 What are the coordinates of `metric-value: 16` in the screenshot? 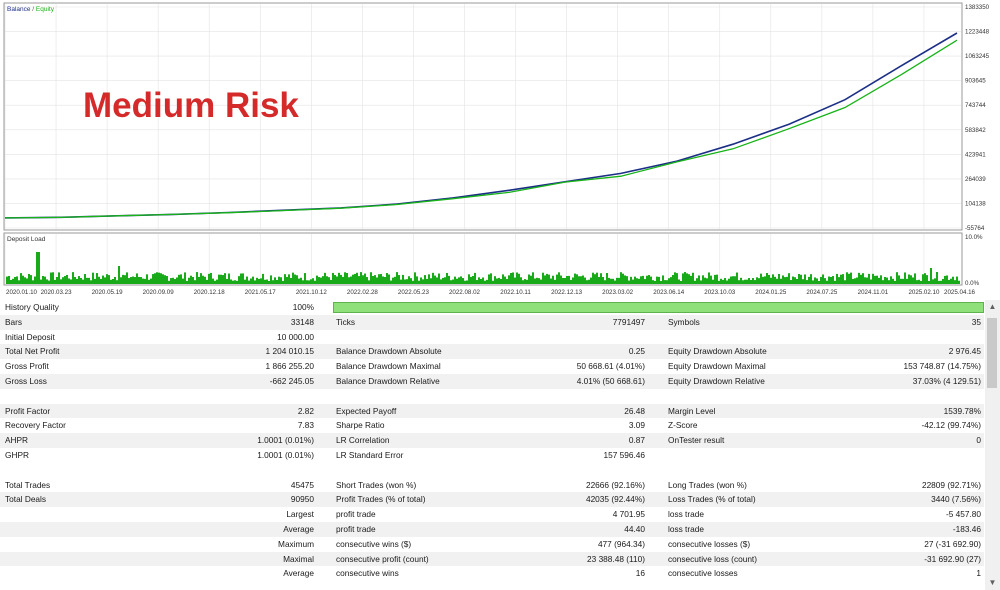 It's located at (640, 573).